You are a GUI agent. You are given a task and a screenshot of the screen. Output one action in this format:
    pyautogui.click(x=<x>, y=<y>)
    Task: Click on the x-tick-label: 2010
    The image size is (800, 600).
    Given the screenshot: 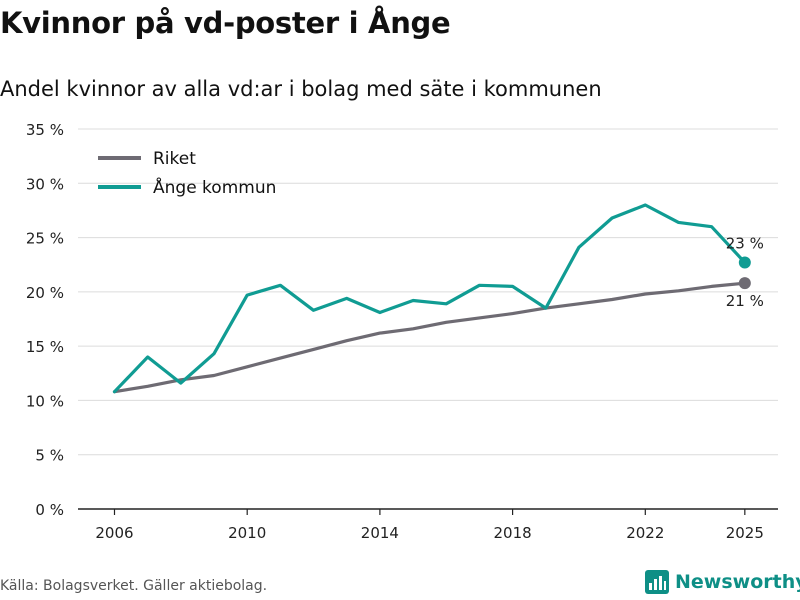 What is the action you would take?
    pyautogui.click(x=247, y=533)
    